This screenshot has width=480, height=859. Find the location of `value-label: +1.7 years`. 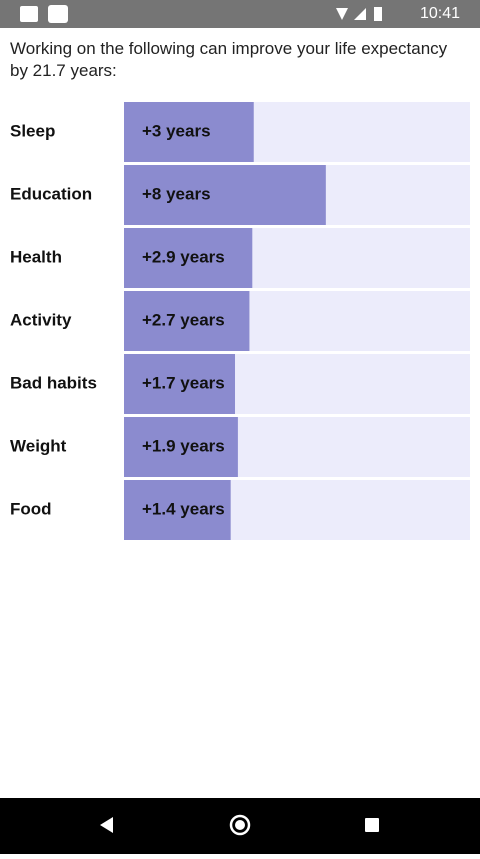

value-label: +1.7 years is located at coordinates (183, 382).